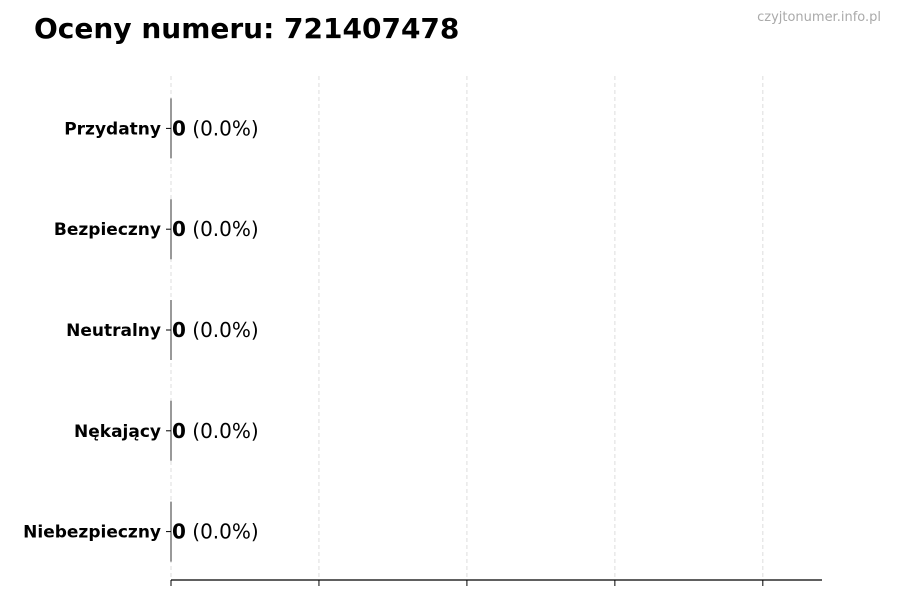 This screenshot has height=600, width=900. I want to click on watermark: czyjtonumer.info.pl, so click(819, 17).